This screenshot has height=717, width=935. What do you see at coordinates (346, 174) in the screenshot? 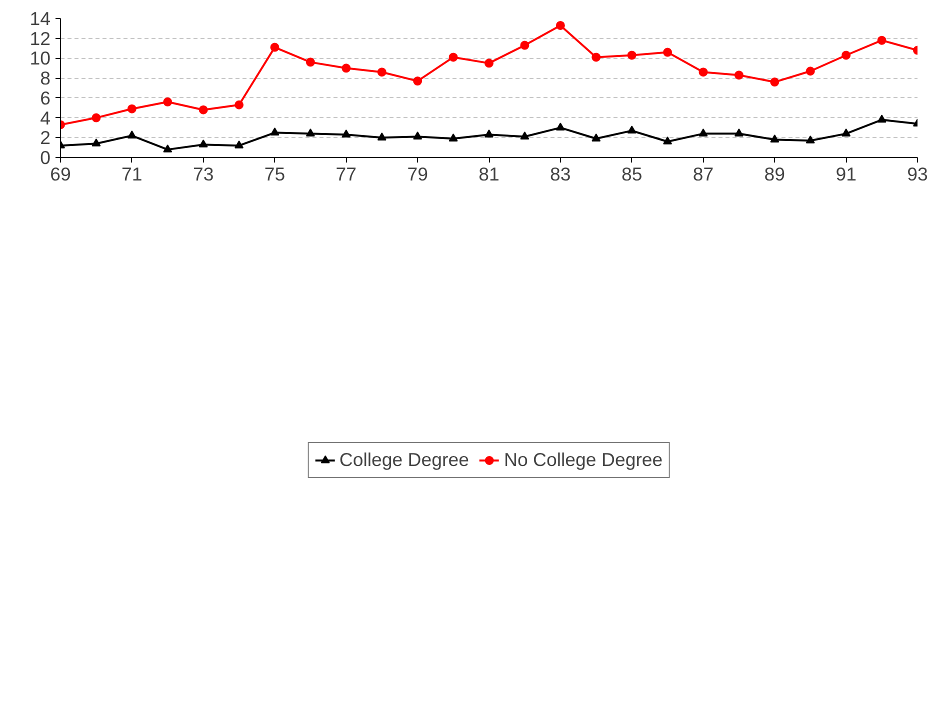
I see `x-tick-label: 77` at bounding box center [346, 174].